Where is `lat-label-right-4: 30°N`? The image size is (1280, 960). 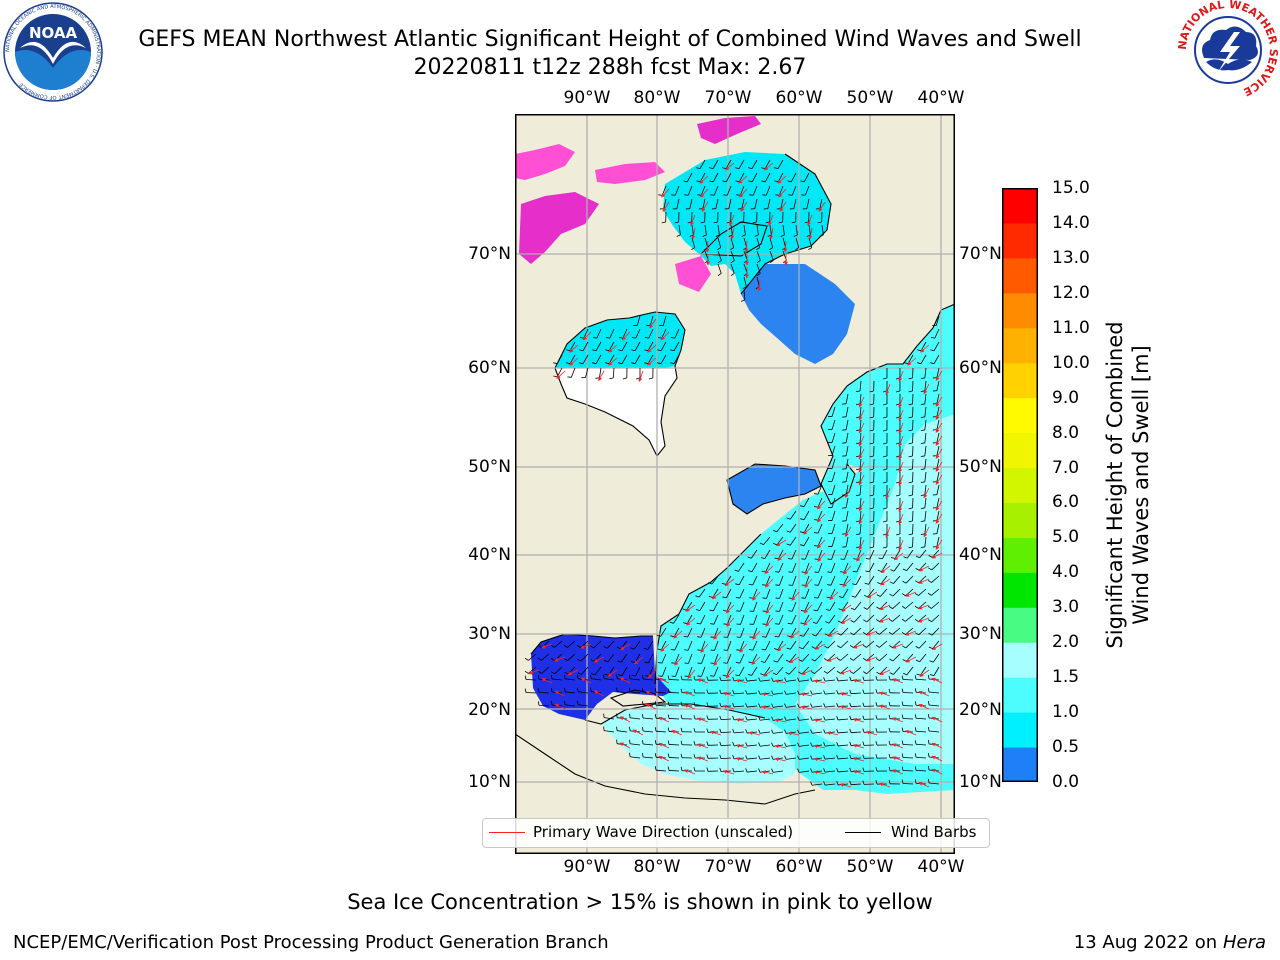 lat-label-right-4: 30°N is located at coordinates (980, 634).